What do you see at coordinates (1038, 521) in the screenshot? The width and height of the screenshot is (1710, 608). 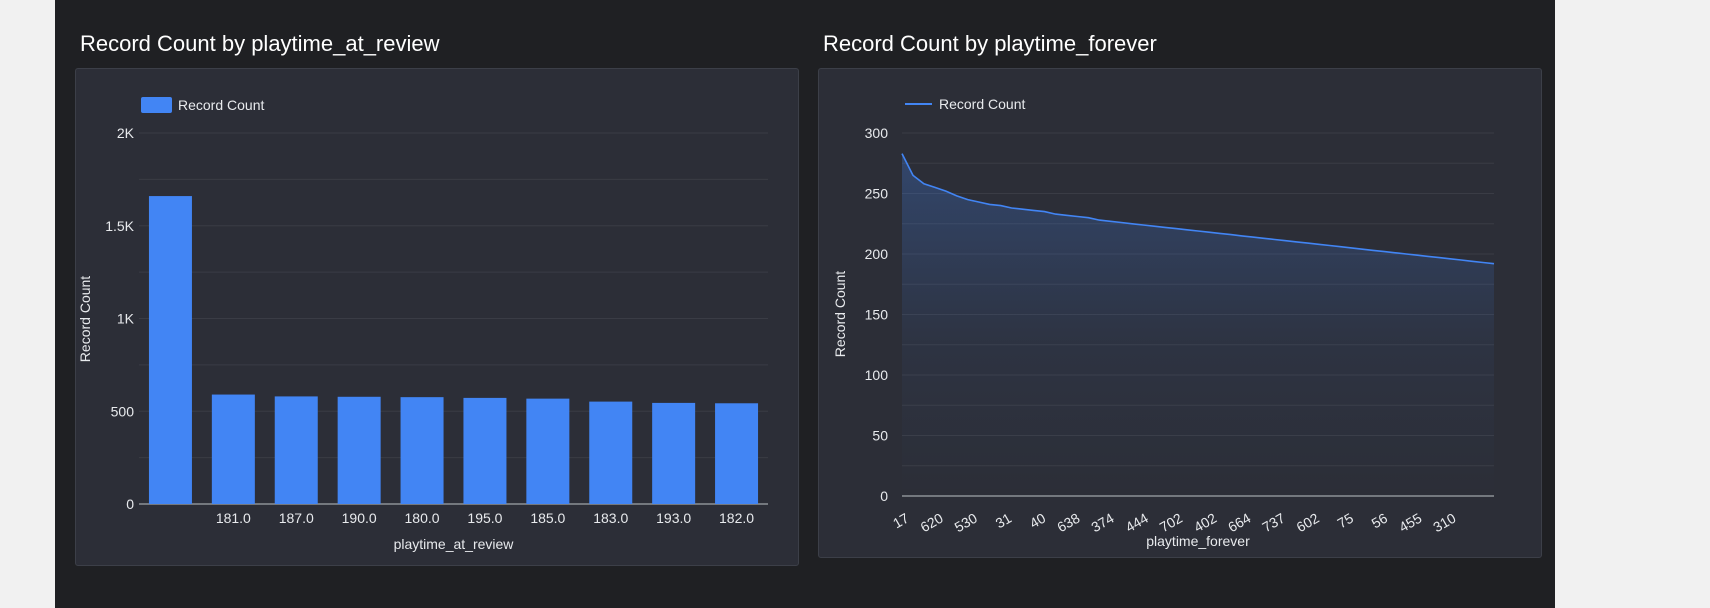 I see `x-tick-label: 40` at bounding box center [1038, 521].